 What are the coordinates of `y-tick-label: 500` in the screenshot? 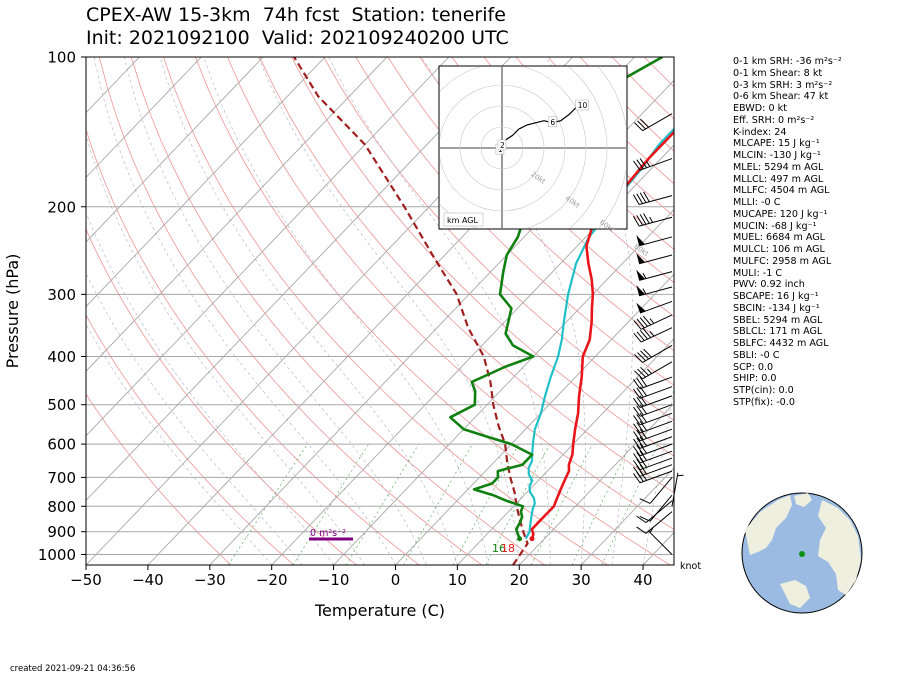 It's located at (61, 405).